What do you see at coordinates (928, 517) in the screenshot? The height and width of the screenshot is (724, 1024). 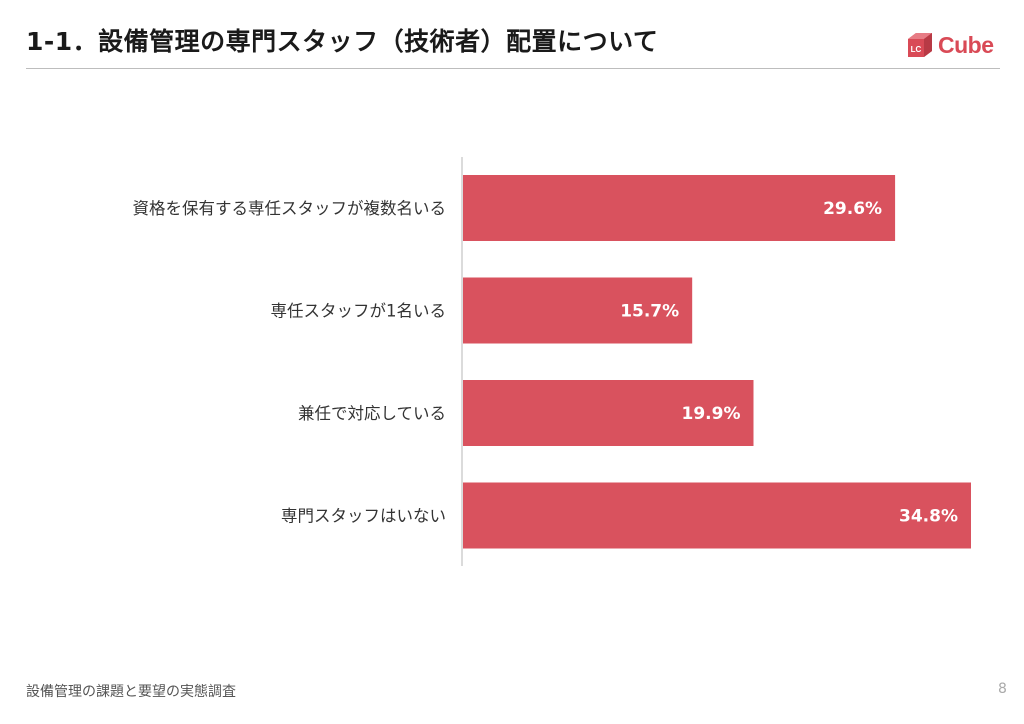 I see `data-label: 34.8%` at bounding box center [928, 517].